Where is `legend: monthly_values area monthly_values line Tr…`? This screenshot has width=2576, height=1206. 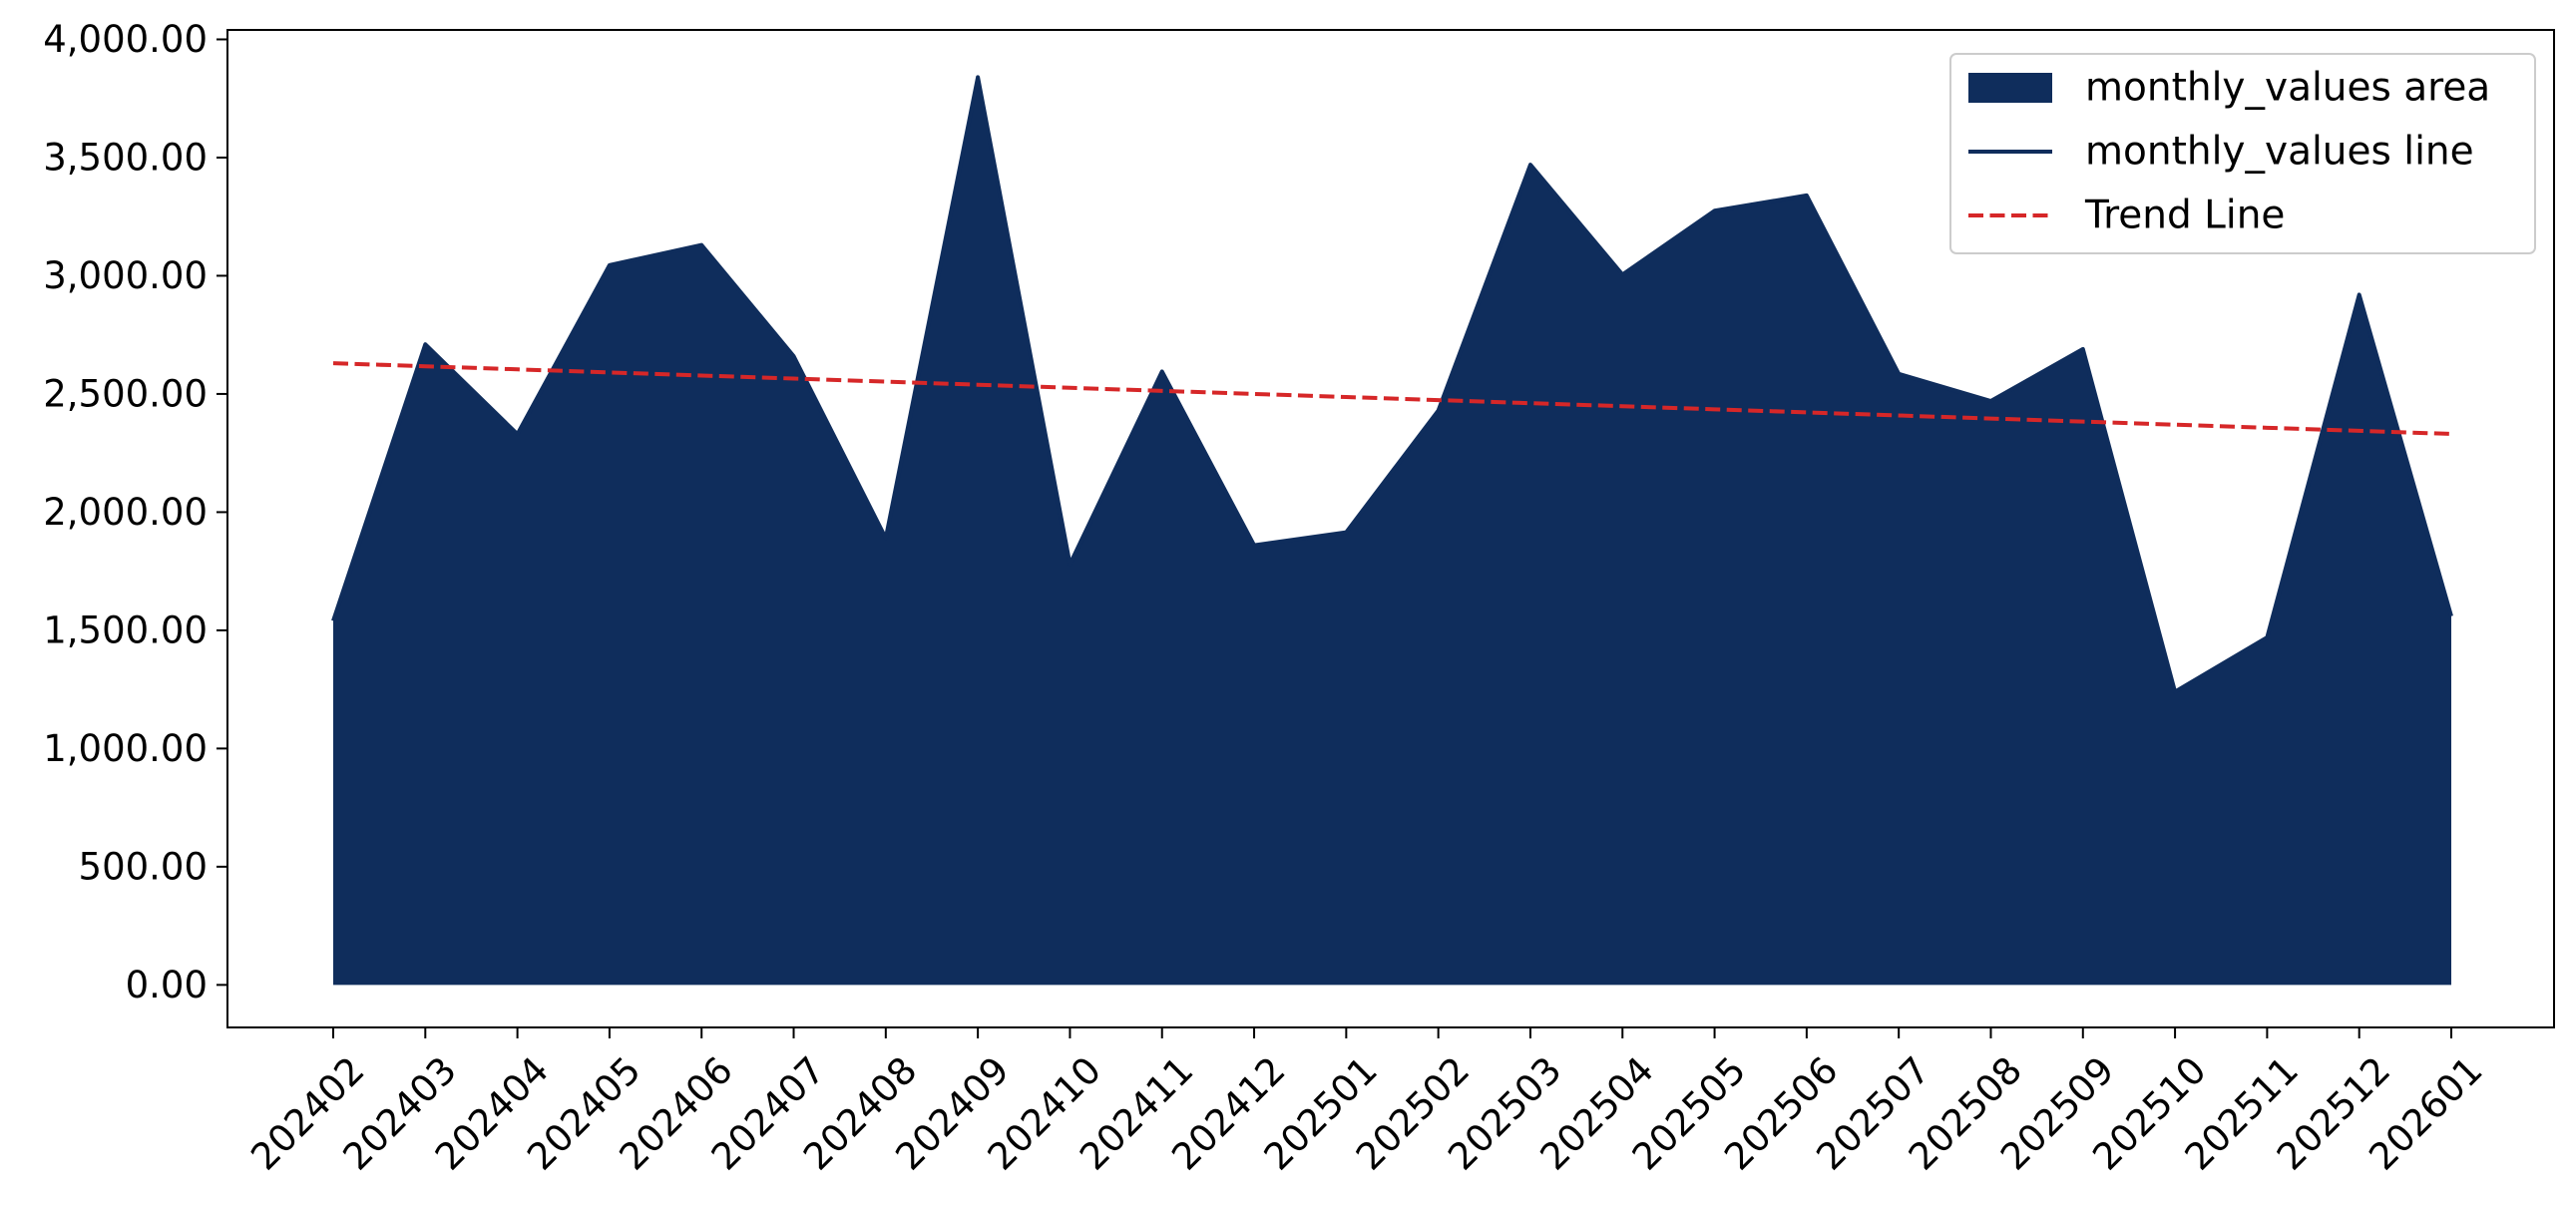
legend: monthly_values area monthly_values line Tr… is located at coordinates (2242, 153).